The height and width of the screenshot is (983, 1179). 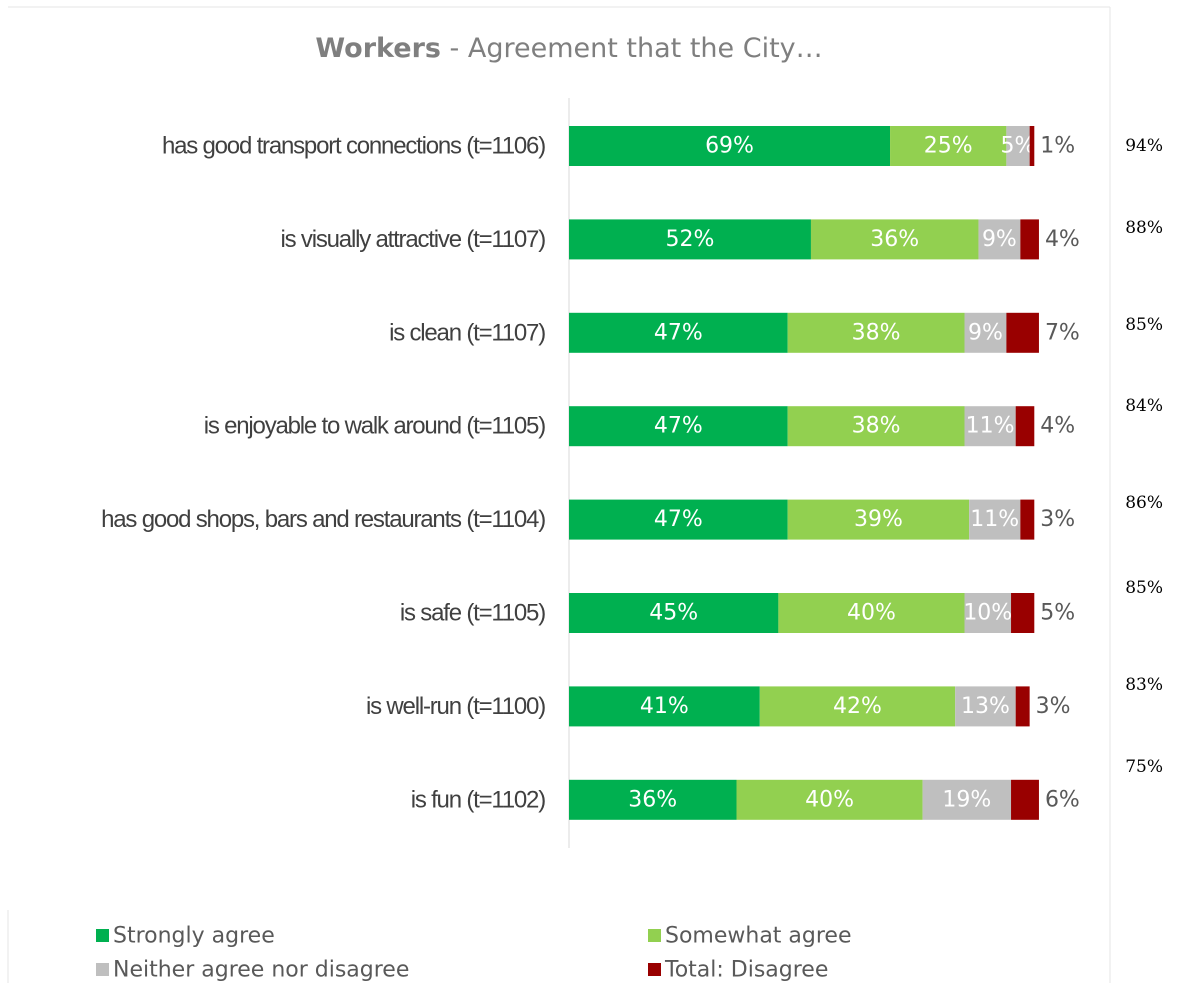 What do you see at coordinates (378, 48) in the screenshot?
I see `chart-title-bold: Workers` at bounding box center [378, 48].